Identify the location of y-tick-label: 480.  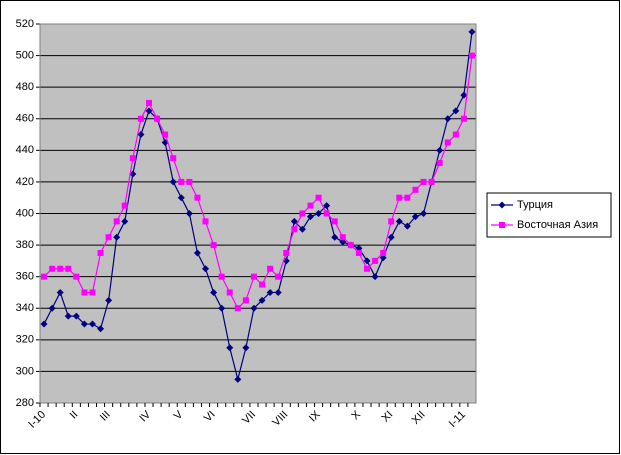
(25, 87).